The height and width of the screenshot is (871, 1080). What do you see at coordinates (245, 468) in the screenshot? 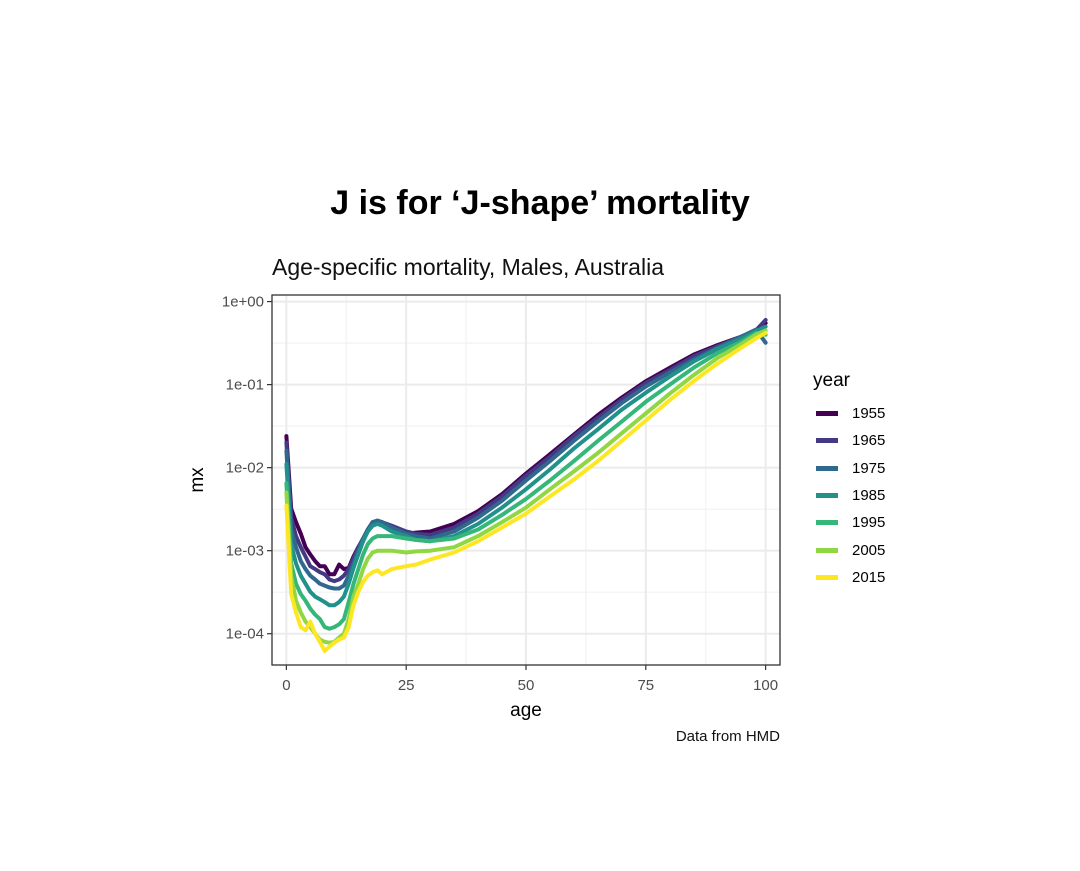
I see `y-tick-label: 1e-02` at bounding box center [245, 468].